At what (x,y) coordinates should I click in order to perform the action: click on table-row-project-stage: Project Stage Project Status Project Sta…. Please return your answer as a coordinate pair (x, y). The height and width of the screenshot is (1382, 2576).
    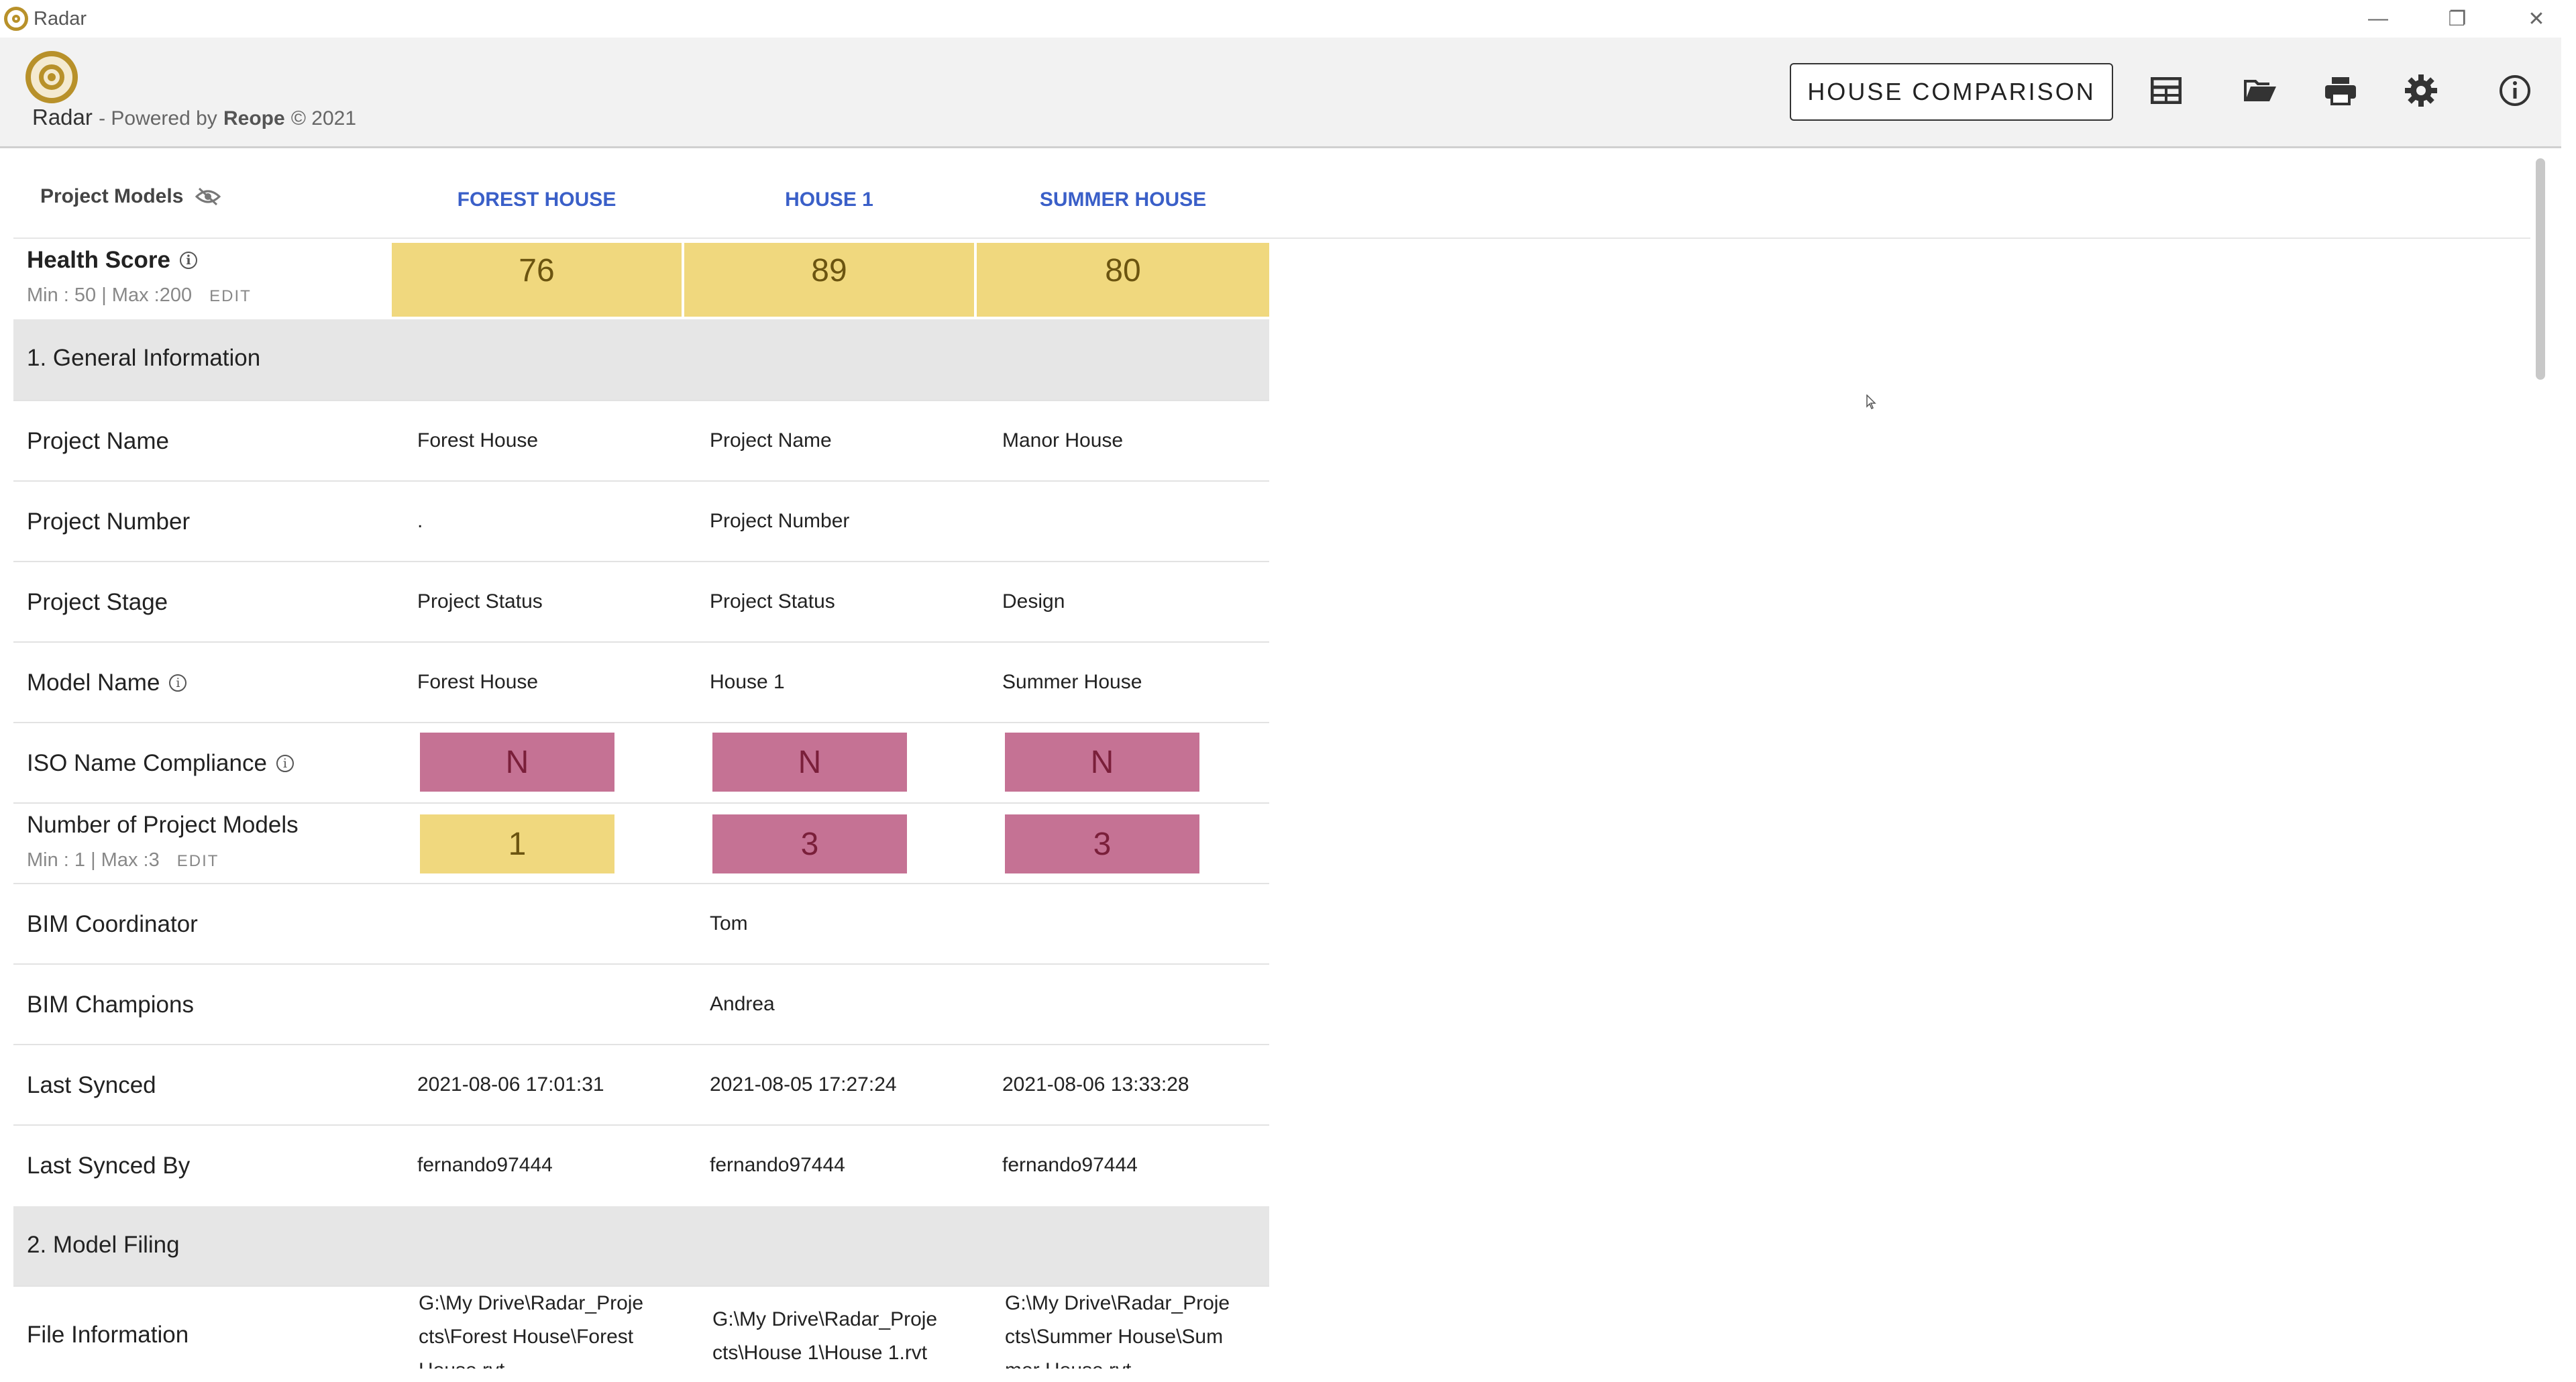
    Looking at the image, I should click on (641, 602).